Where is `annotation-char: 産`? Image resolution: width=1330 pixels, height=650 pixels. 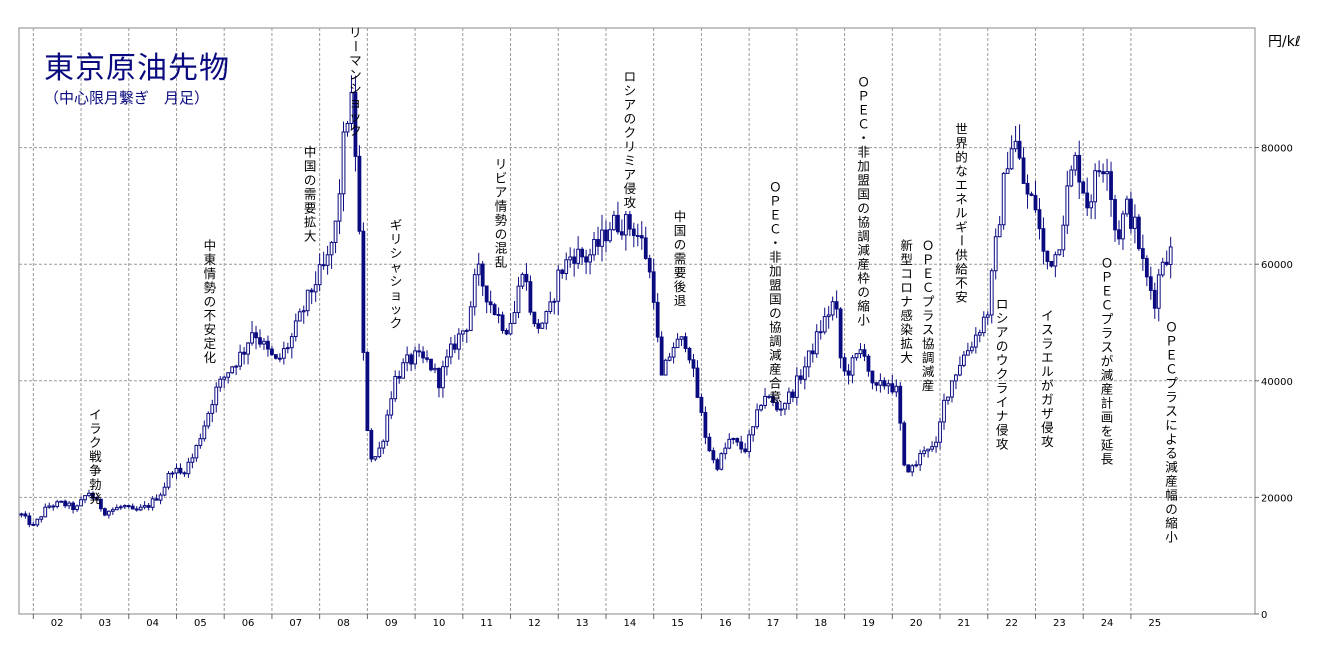
annotation-char: 産 is located at coordinates (1107, 388).